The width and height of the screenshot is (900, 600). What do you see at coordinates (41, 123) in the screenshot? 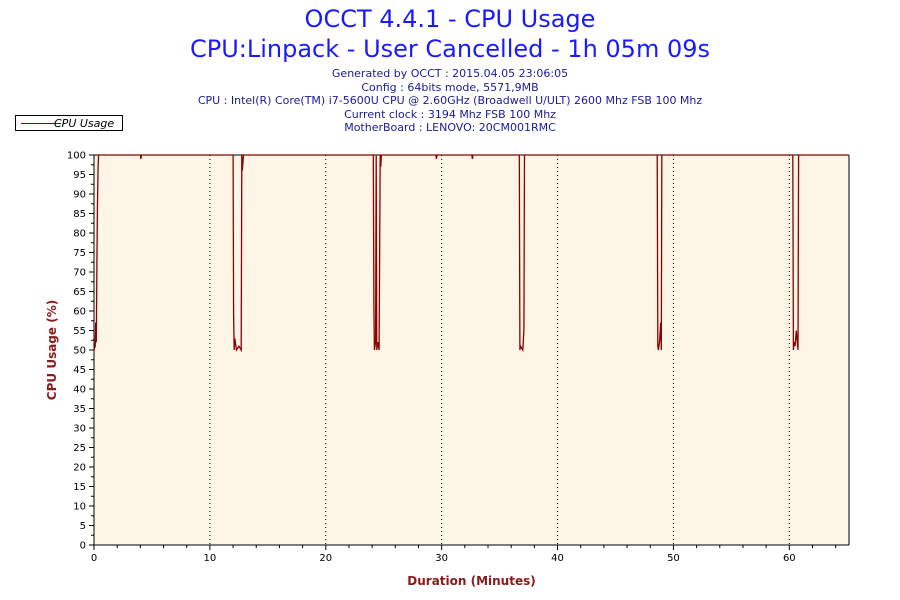
I see `legend-swatch` at bounding box center [41, 123].